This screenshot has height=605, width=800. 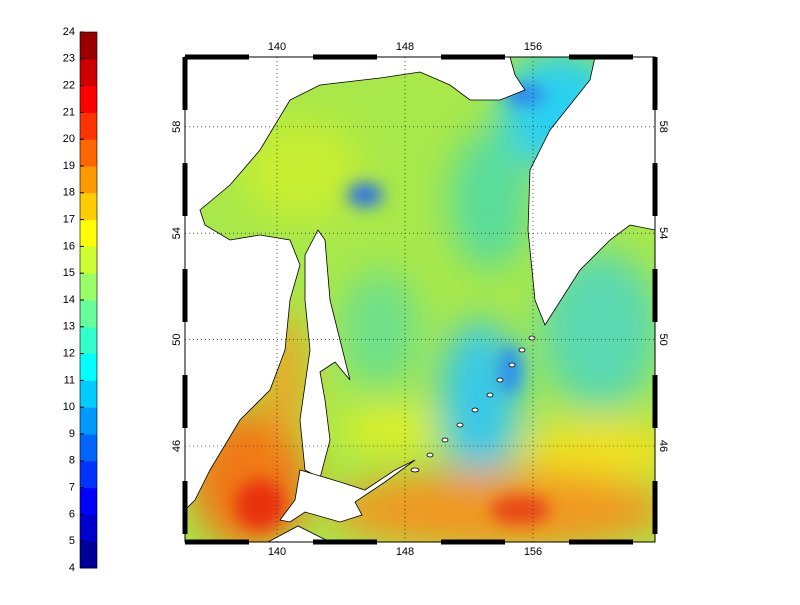 I want to click on lat-label-right: 54, so click(x=663, y=233).